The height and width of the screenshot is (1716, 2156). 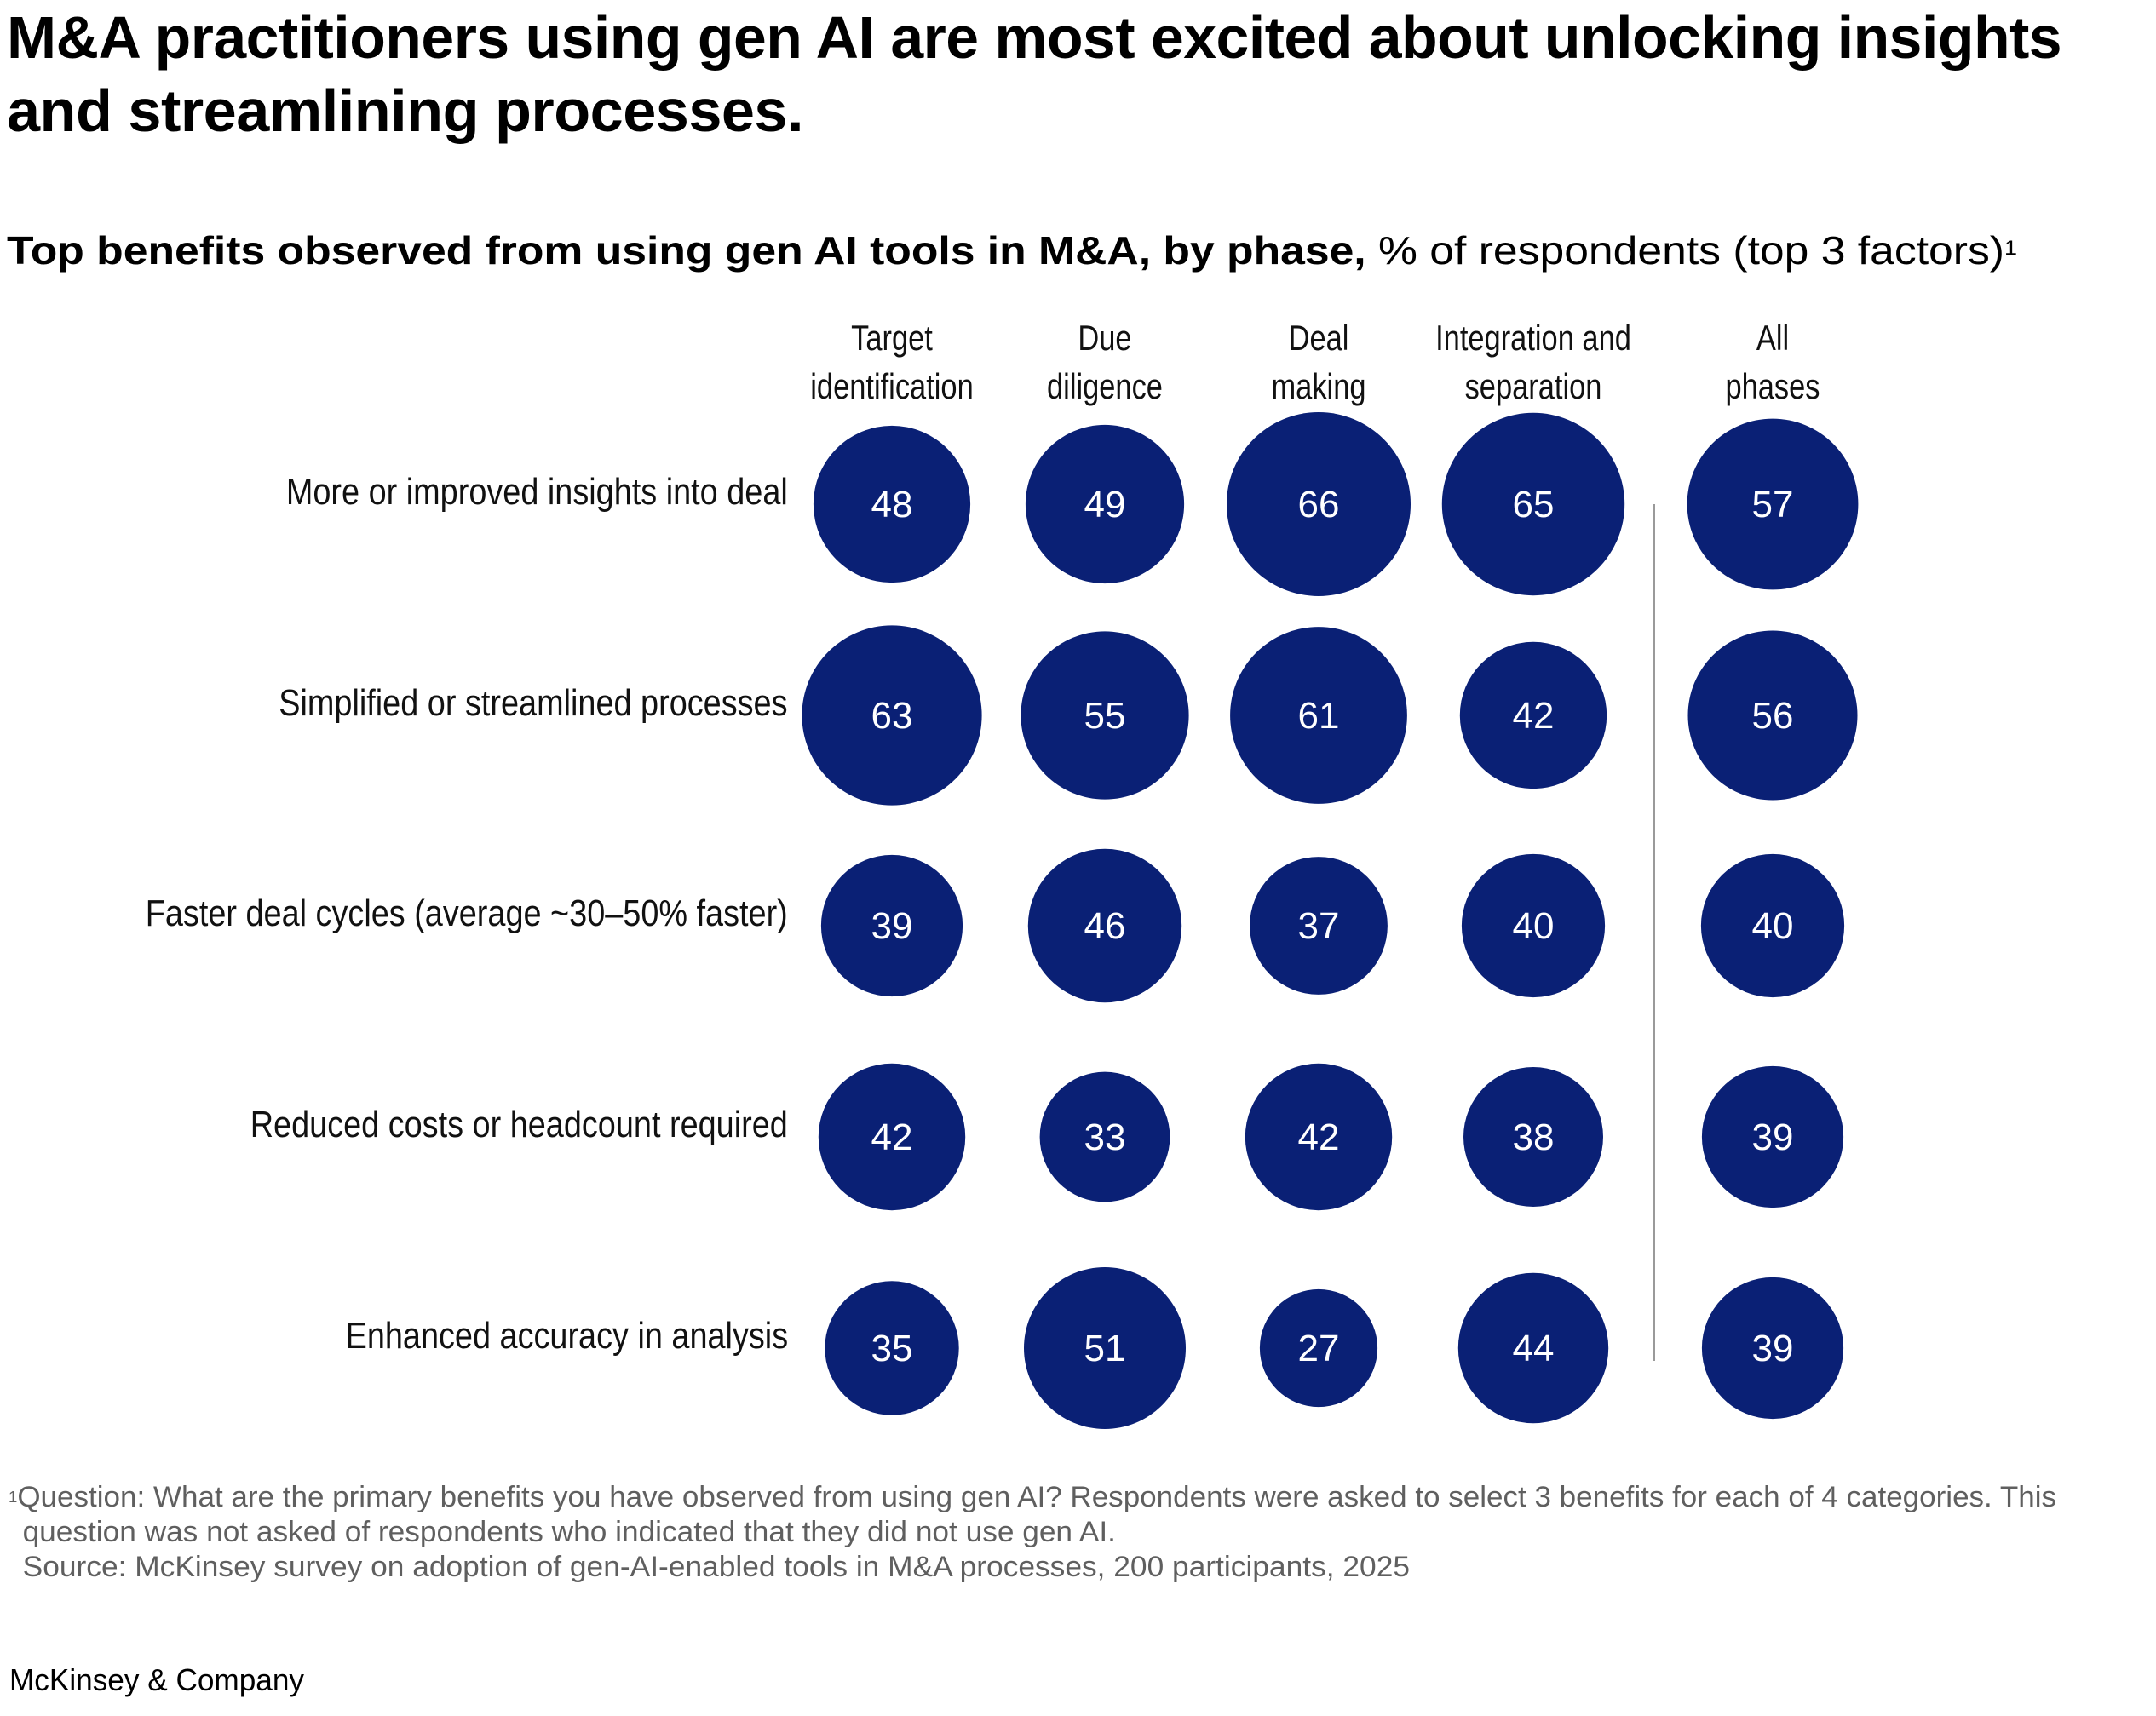 I want to click on bubble: 51, so click(x=1105, y=1348).